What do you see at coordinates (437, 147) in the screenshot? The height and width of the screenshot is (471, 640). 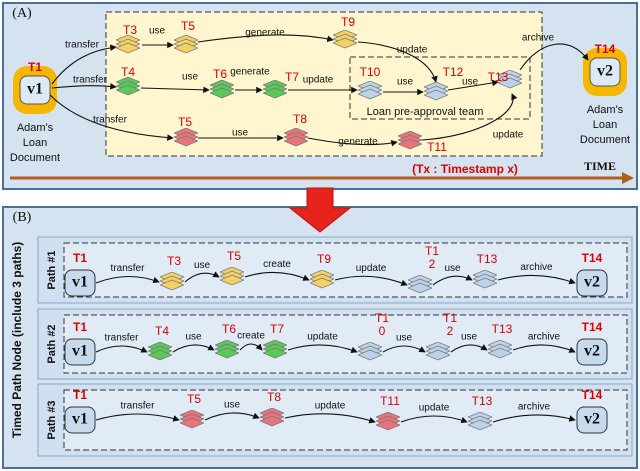 I see `node-time: T11` at bounding box center [437, 147].